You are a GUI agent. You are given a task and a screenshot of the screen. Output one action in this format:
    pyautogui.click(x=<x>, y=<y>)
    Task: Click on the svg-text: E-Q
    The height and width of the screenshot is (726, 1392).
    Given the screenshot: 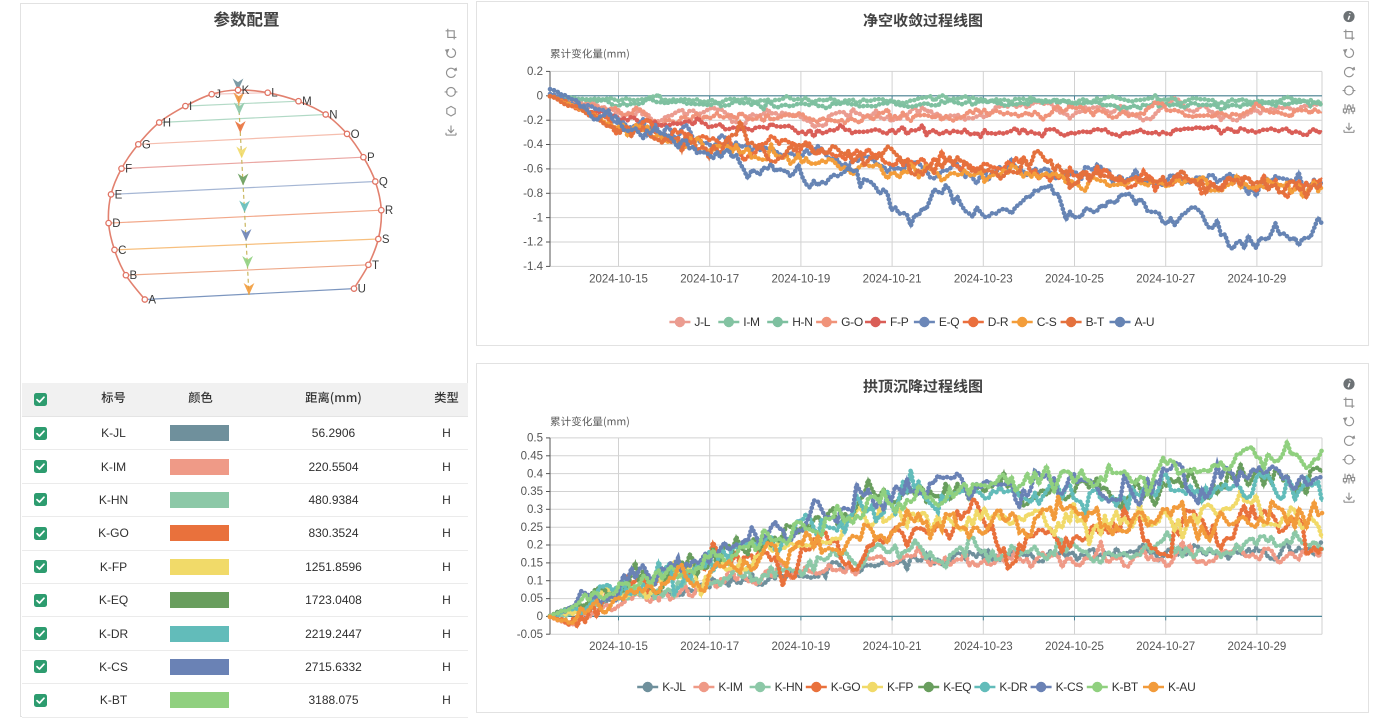 What is the action you would take?
    pyautogui.click(x=949, y=322)
    